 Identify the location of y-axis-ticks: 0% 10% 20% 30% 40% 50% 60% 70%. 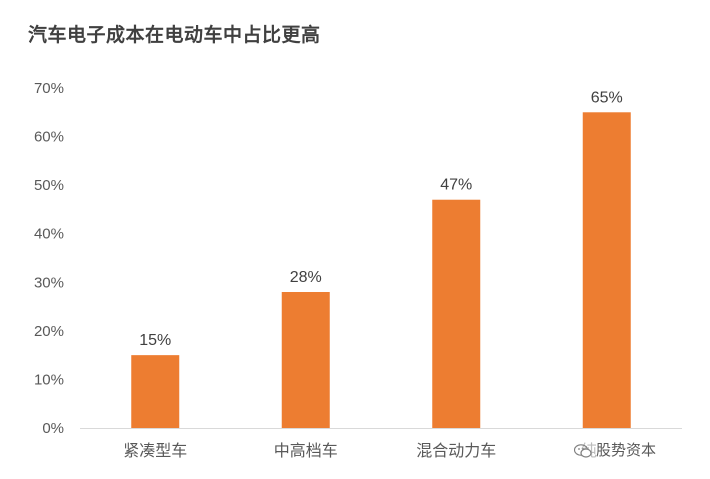
(49, 258).